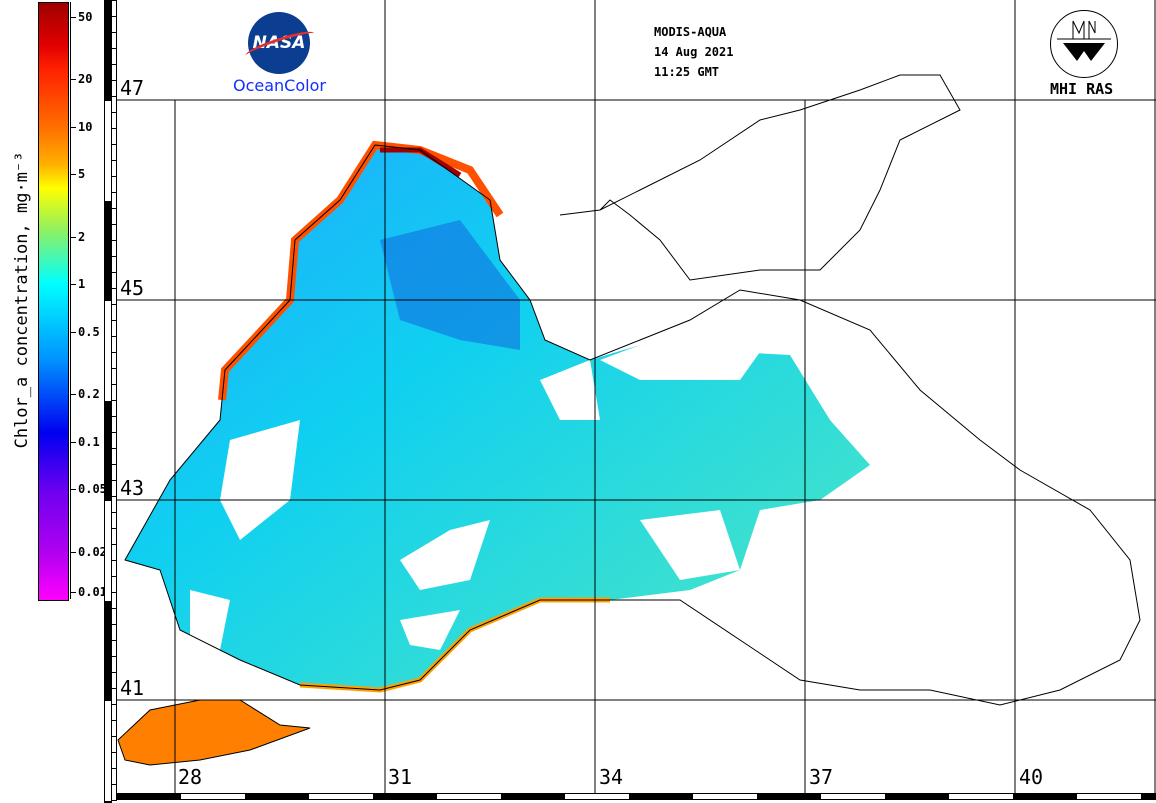  What do you see at coordinates (53, 301) in the screenshot?
I see `colorbar` at bounding box center [53, 301].